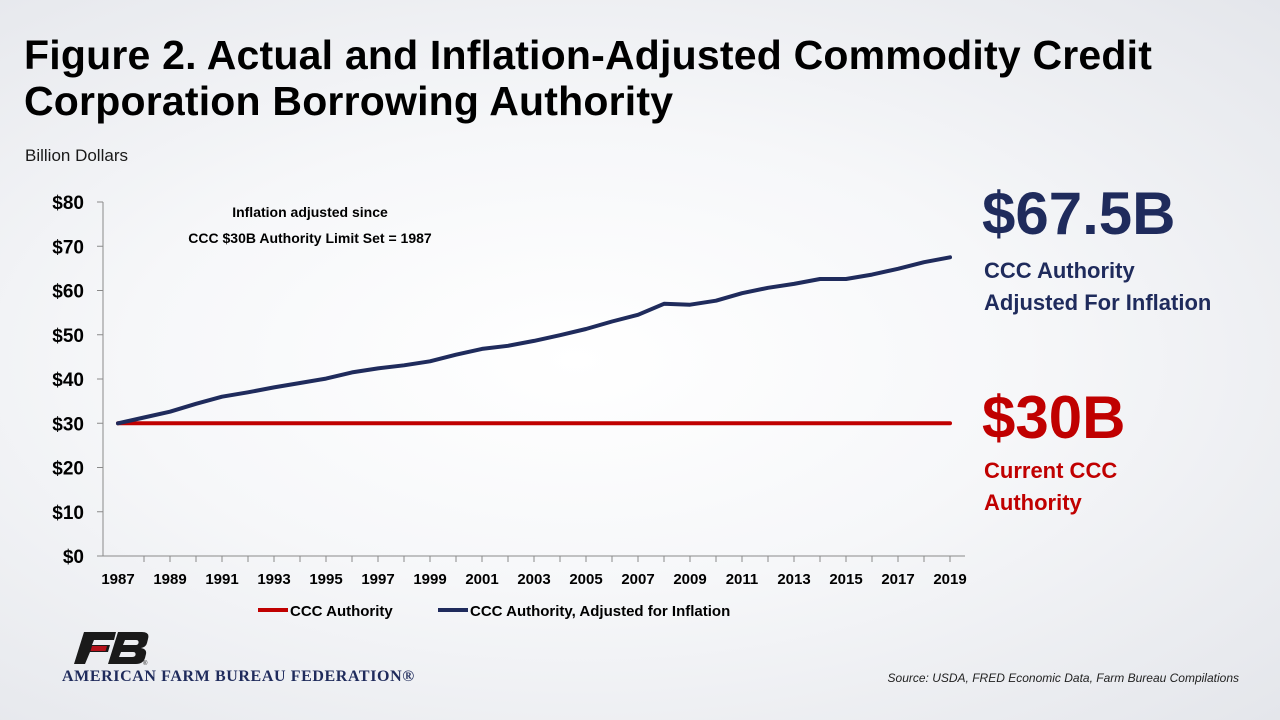 The width and height of the screenshot is (1280, 720). What do you see at coordinates (117, 579) in the screenshot?
I see `x-tick-label: 1987` at bounding box center [117, 579].